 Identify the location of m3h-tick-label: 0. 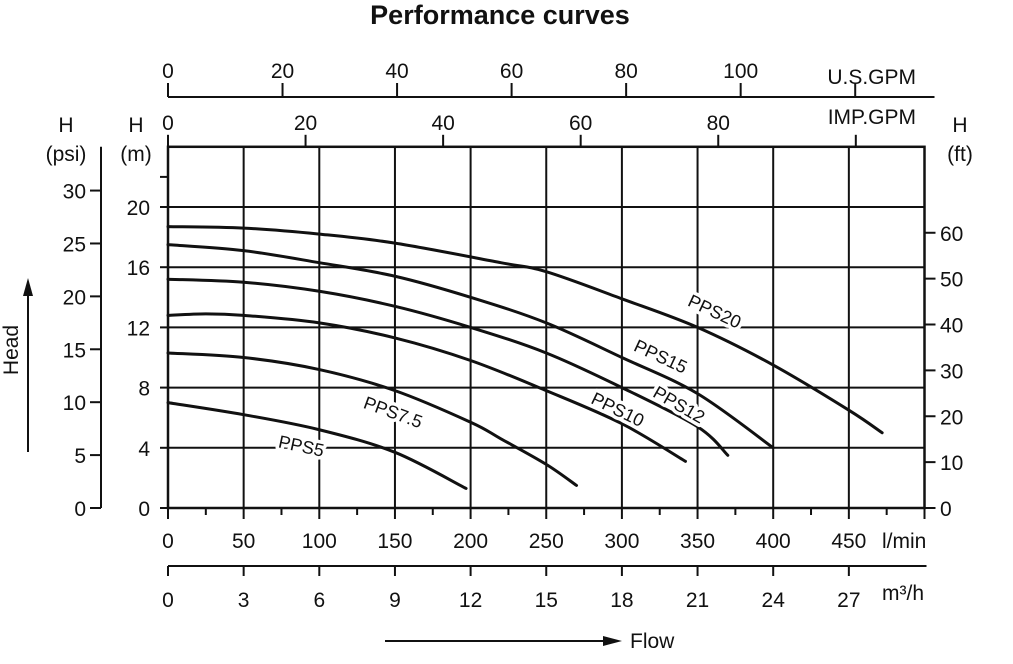
(168, 600).